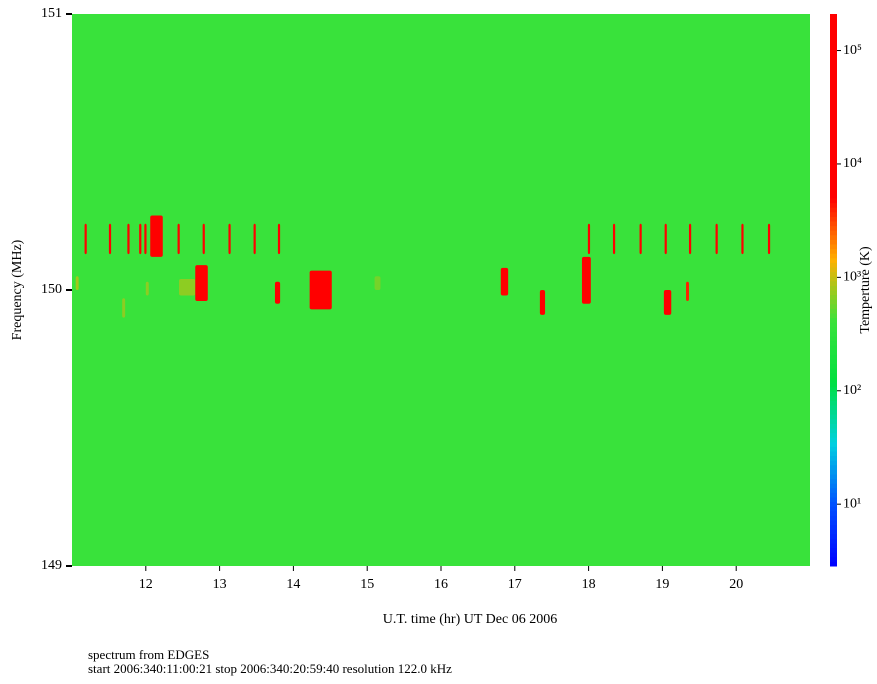 The height and width of the screenshot is (684, 877). Describe the element at coordinates (470, 619) in the screenshot. I see `x-axis-label: U.T. time (hr) UT Dec 06 2006` at that location.